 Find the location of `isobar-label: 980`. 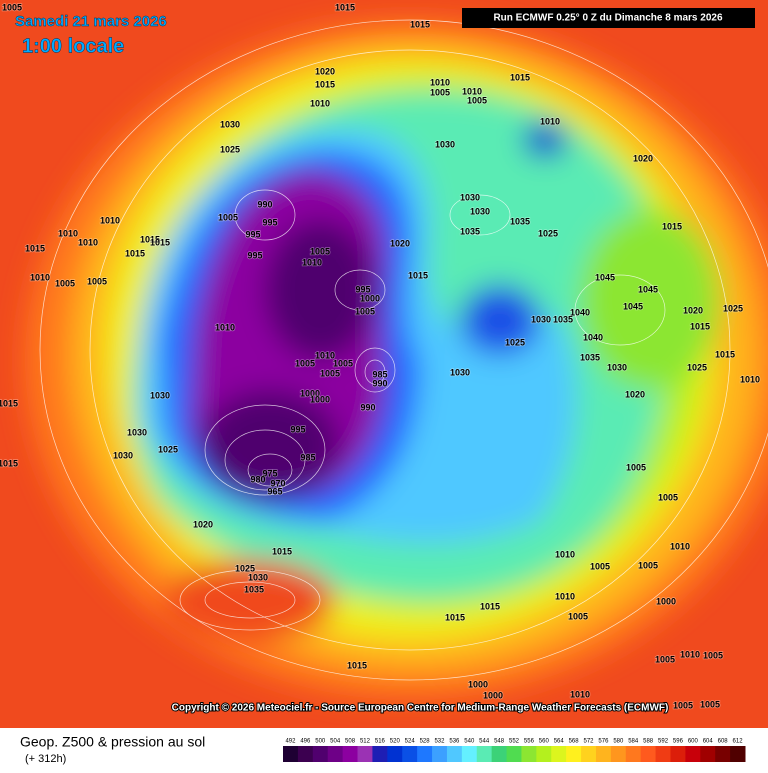

isobar-label: 980 is located at coordinates (257, 479).